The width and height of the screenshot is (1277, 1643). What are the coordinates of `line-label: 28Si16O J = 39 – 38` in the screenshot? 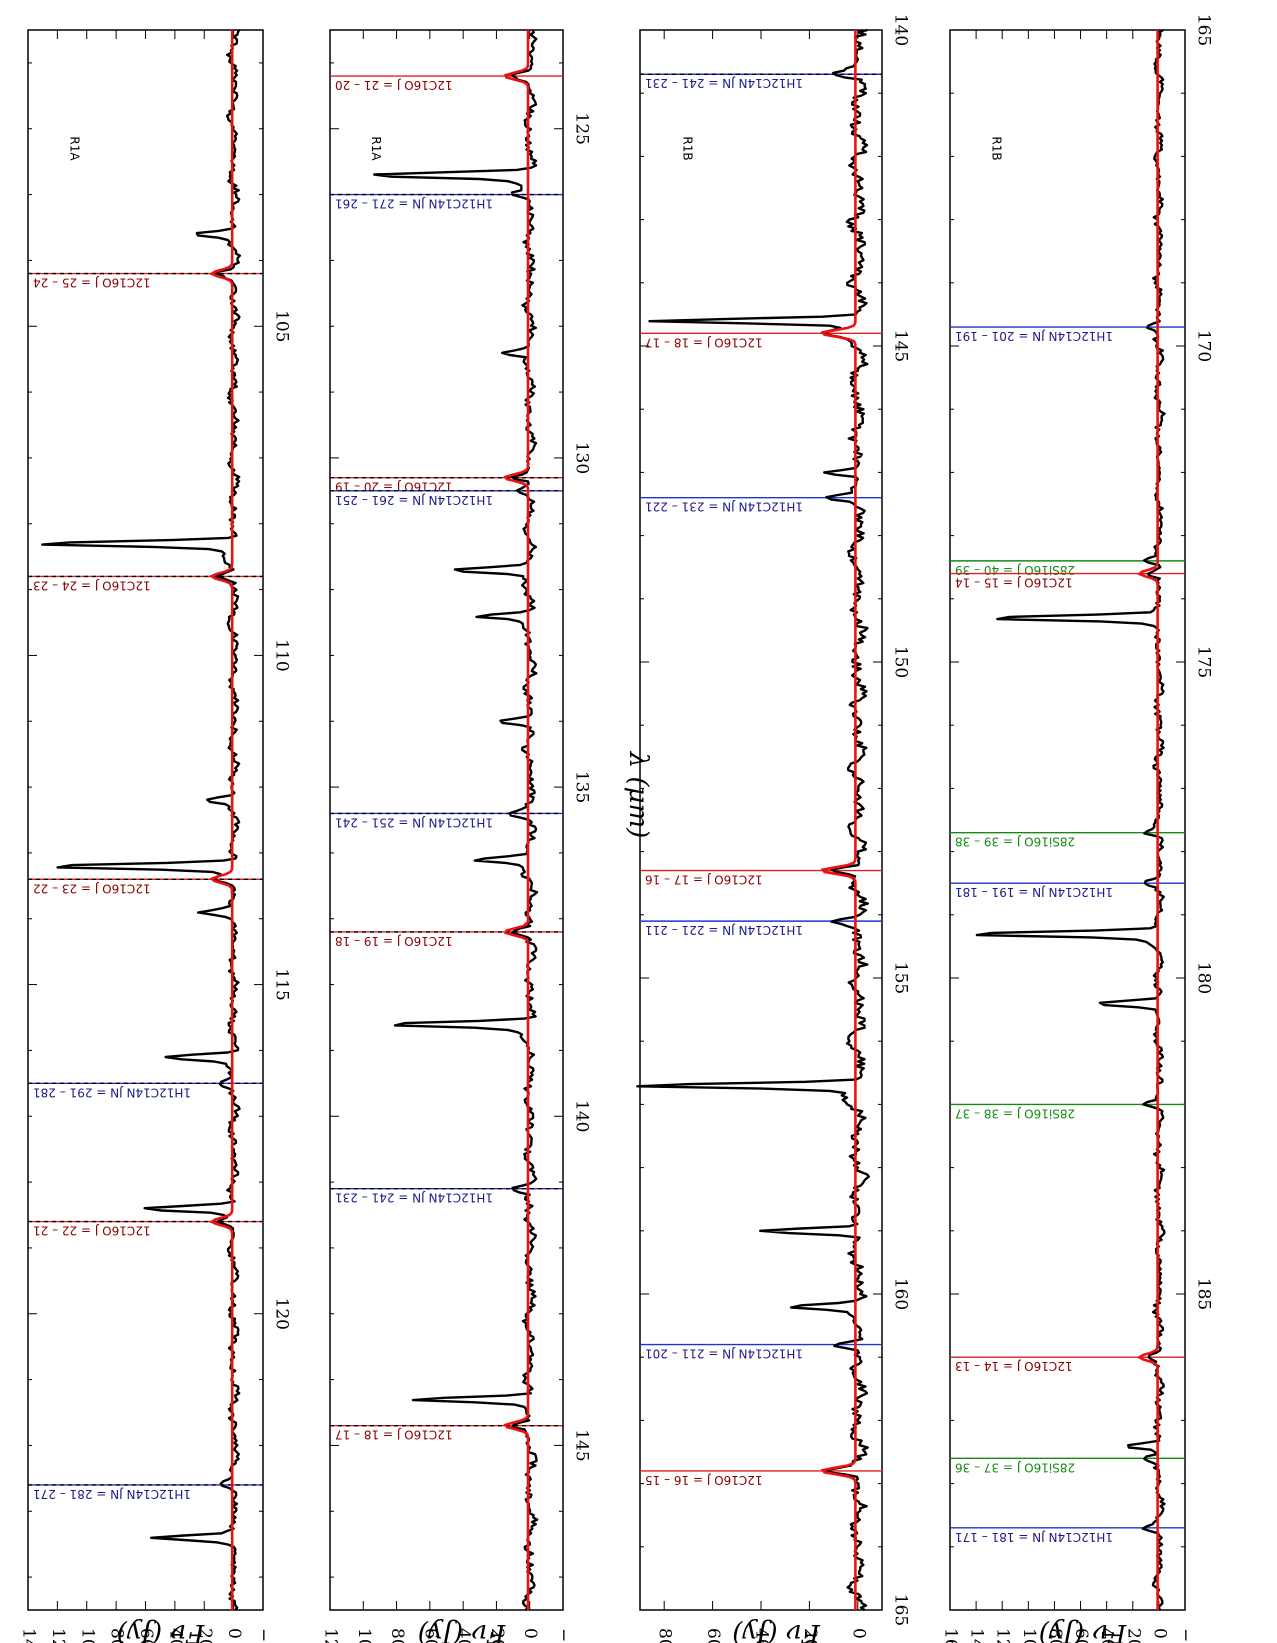 It's located at (1015, 842).